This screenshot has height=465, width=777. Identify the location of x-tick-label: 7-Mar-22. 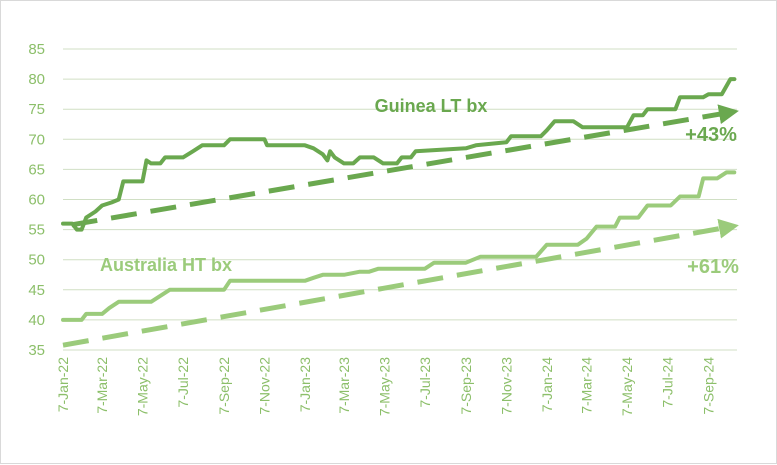
(102, 385).